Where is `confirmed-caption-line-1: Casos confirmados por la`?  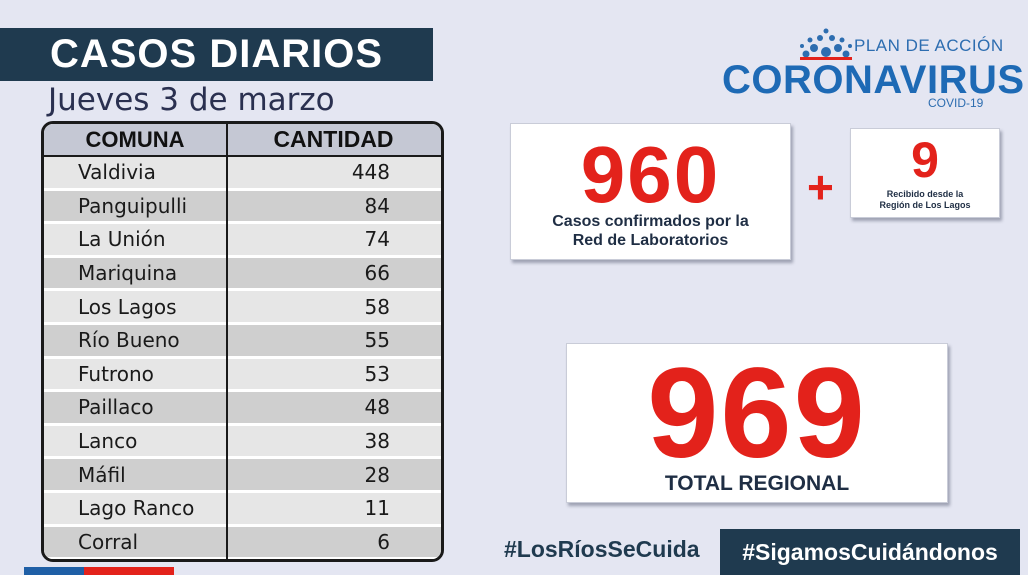 confirmed-caption-line-1: Casos confirmados por la is located at coordinates (650, 221).